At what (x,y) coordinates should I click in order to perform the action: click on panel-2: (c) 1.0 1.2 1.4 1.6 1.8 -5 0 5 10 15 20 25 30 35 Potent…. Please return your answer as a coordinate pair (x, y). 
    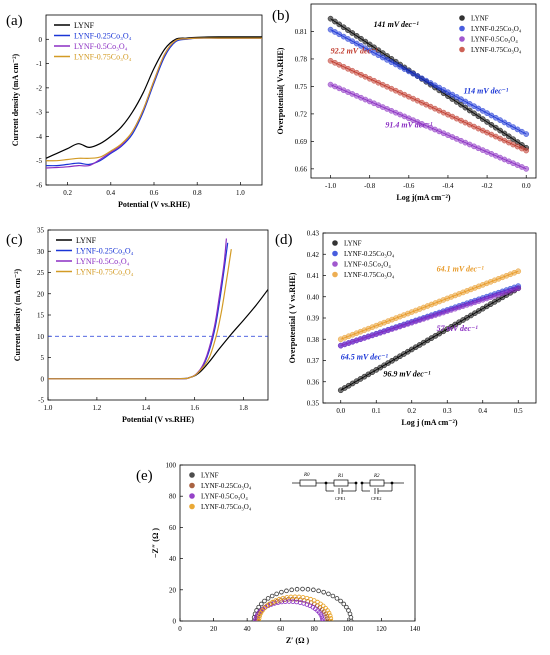
    Looking at the image, I should click on (137, 325).